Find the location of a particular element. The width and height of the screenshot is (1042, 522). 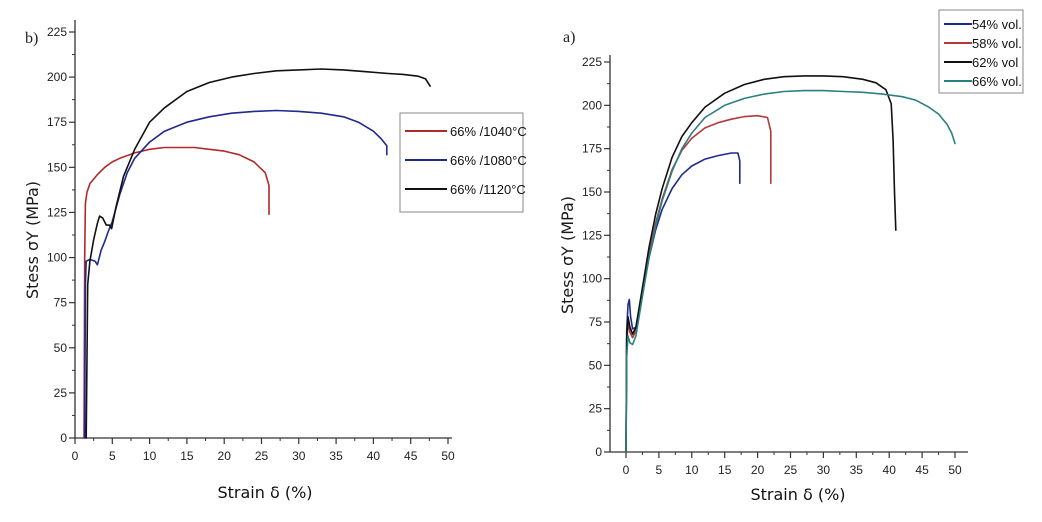

legend-label: 66% /1120°C is located at coordinates (488, 189).